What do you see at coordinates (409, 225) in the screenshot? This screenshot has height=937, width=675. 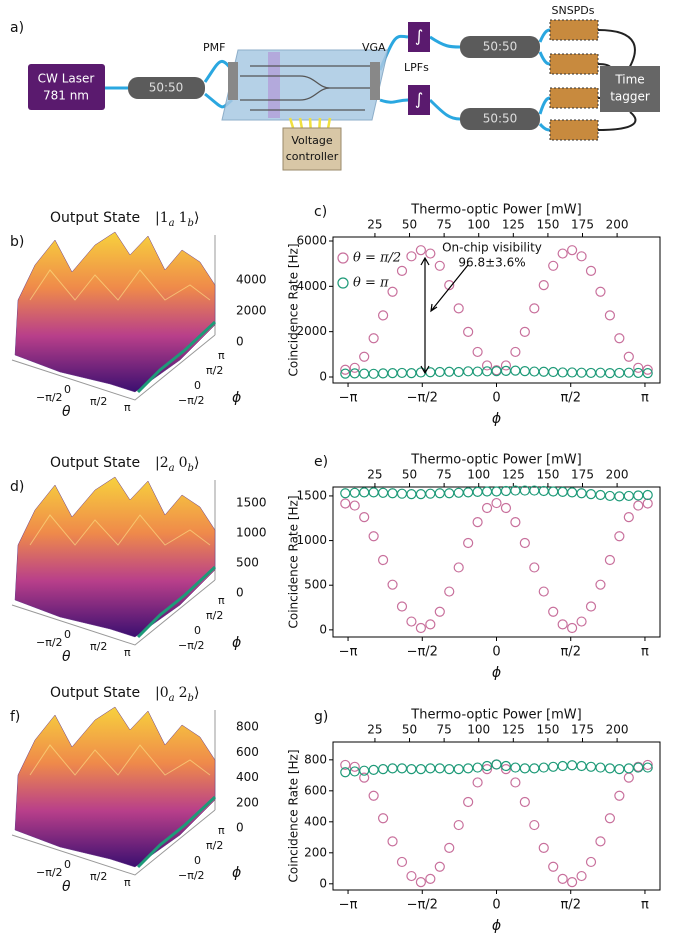 I see `x2-tick-label: 50` at bounding box center [409, 225].